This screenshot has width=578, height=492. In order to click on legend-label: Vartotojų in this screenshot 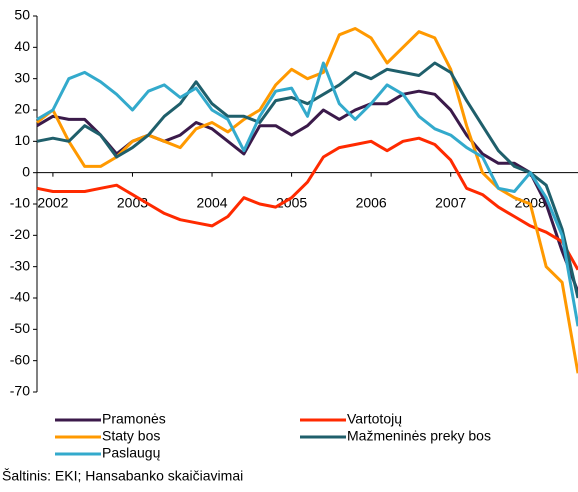, I will do `click(374, 419)`.